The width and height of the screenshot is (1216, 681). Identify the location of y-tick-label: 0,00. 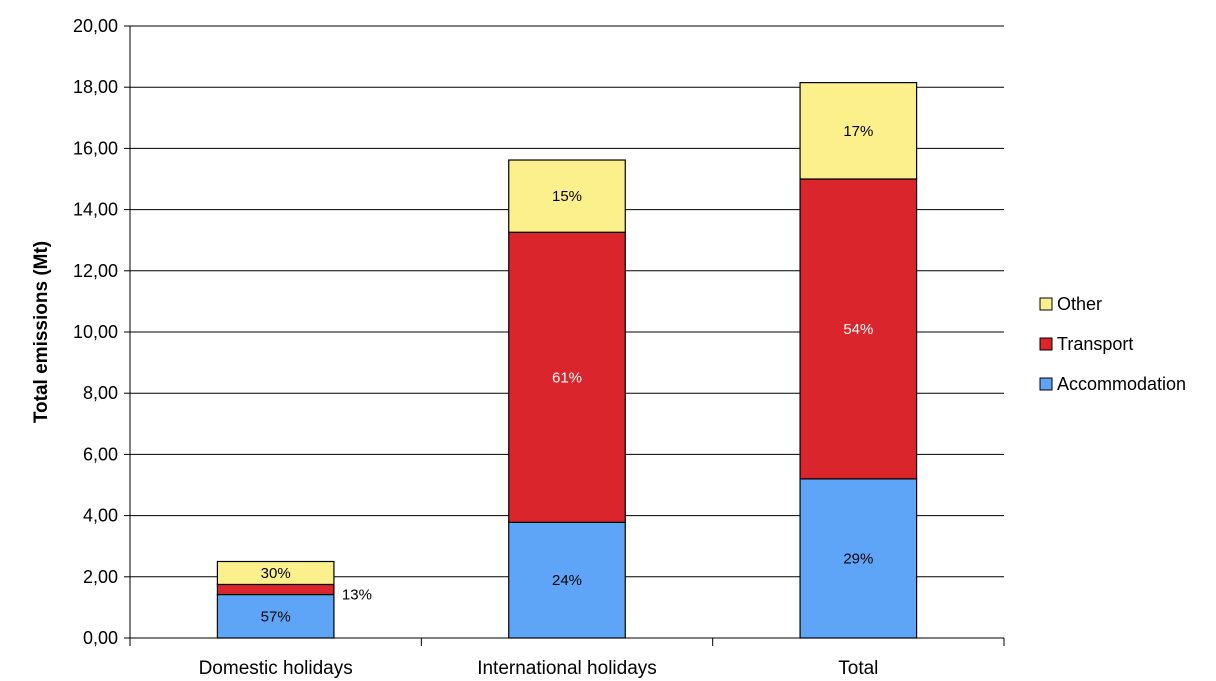
(100, 638).